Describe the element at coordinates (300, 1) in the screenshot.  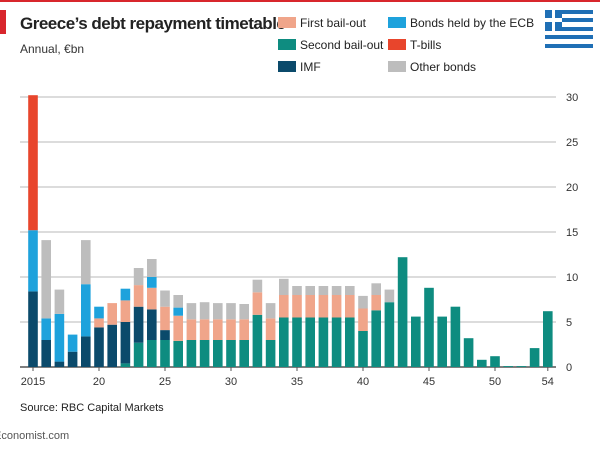
I see `accent-rule` at that location.